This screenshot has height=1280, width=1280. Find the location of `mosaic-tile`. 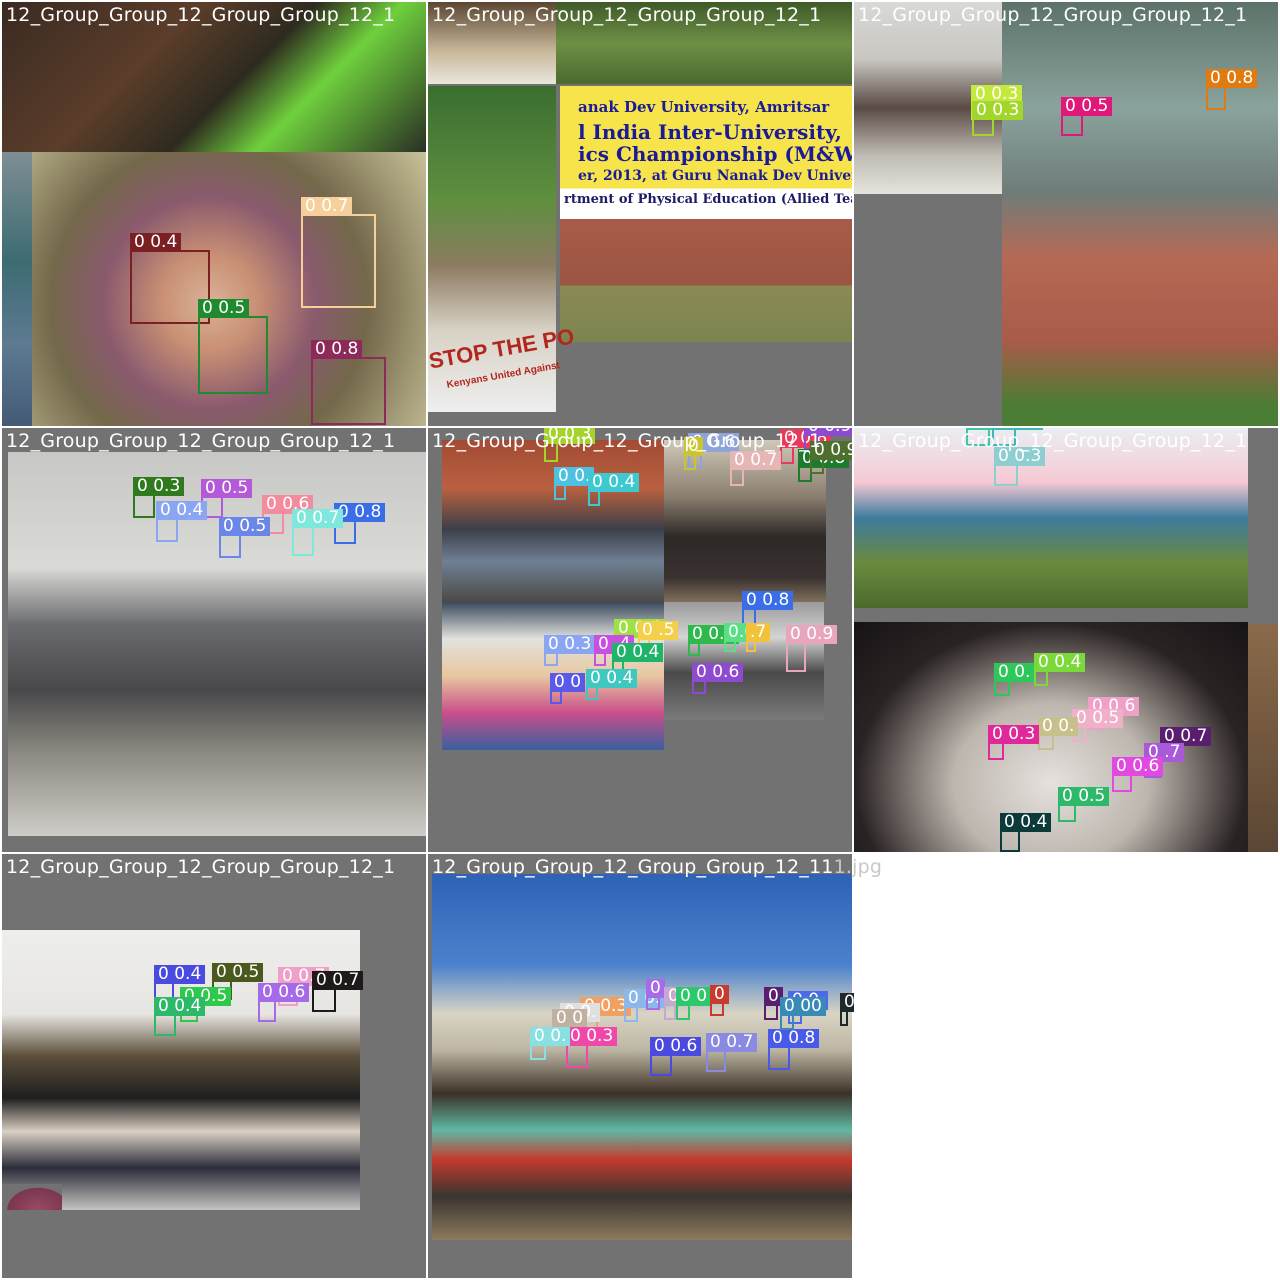

mosaic-tile is located at coordinates (1066, 1066).